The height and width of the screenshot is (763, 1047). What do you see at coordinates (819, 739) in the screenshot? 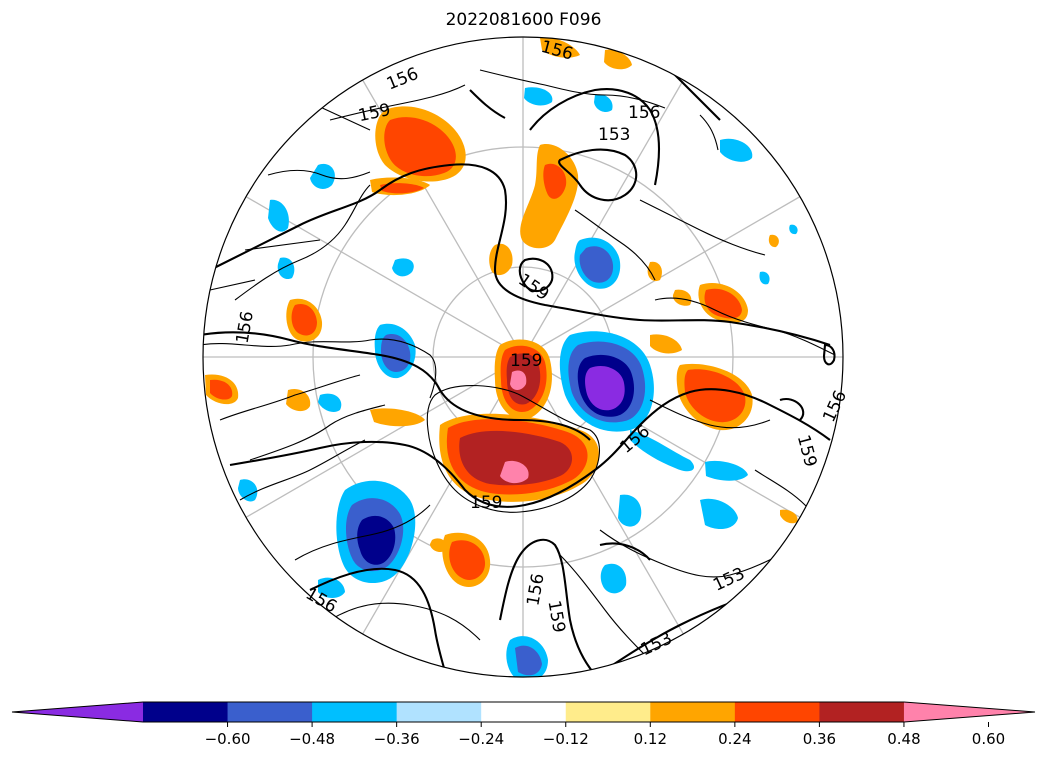
I see `colorbar-tick-label: 0.36` at bounding box center [819, 739].